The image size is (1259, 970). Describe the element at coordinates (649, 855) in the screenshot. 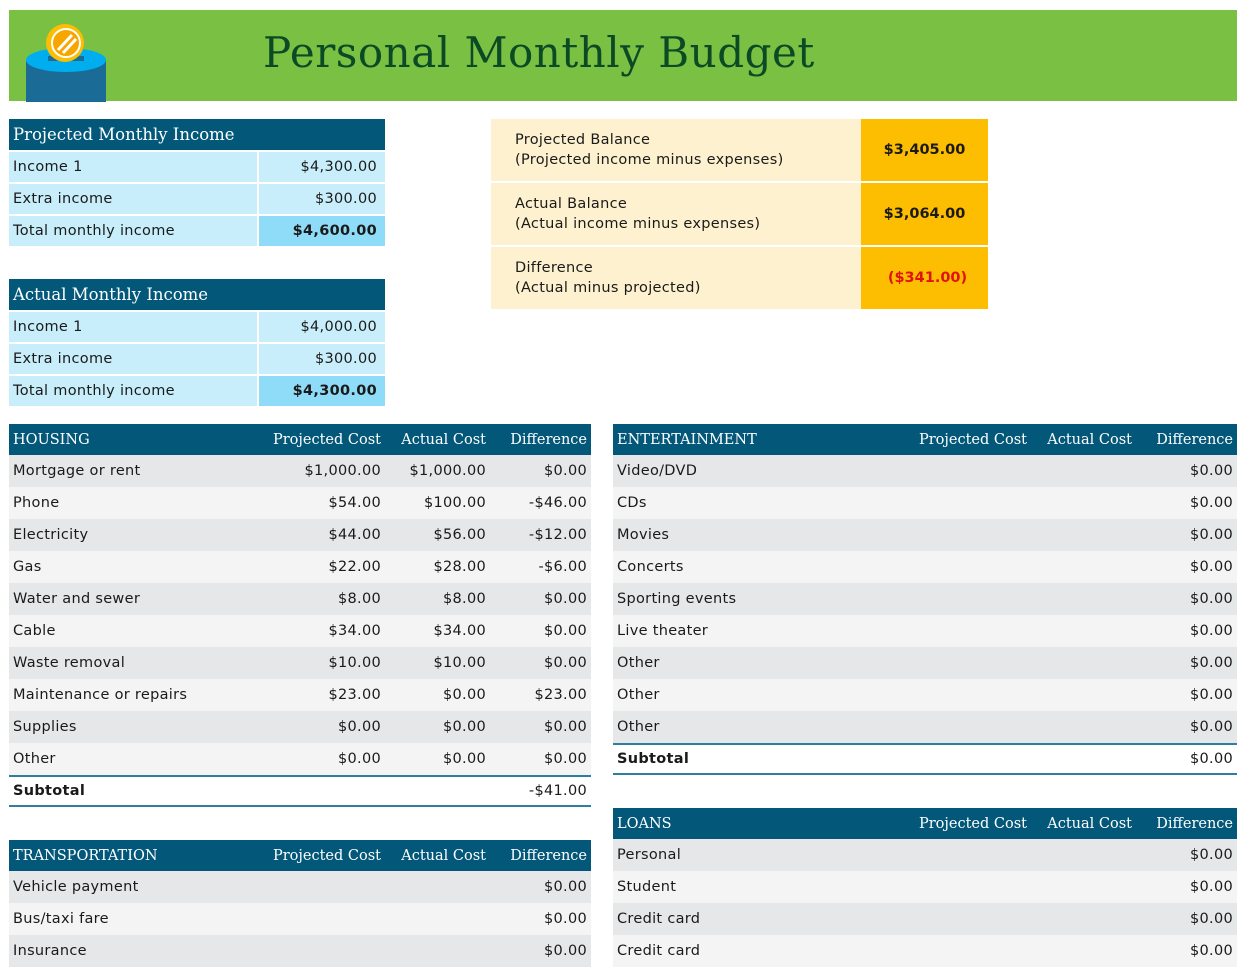

I see `expense-label: Personal` at that location.